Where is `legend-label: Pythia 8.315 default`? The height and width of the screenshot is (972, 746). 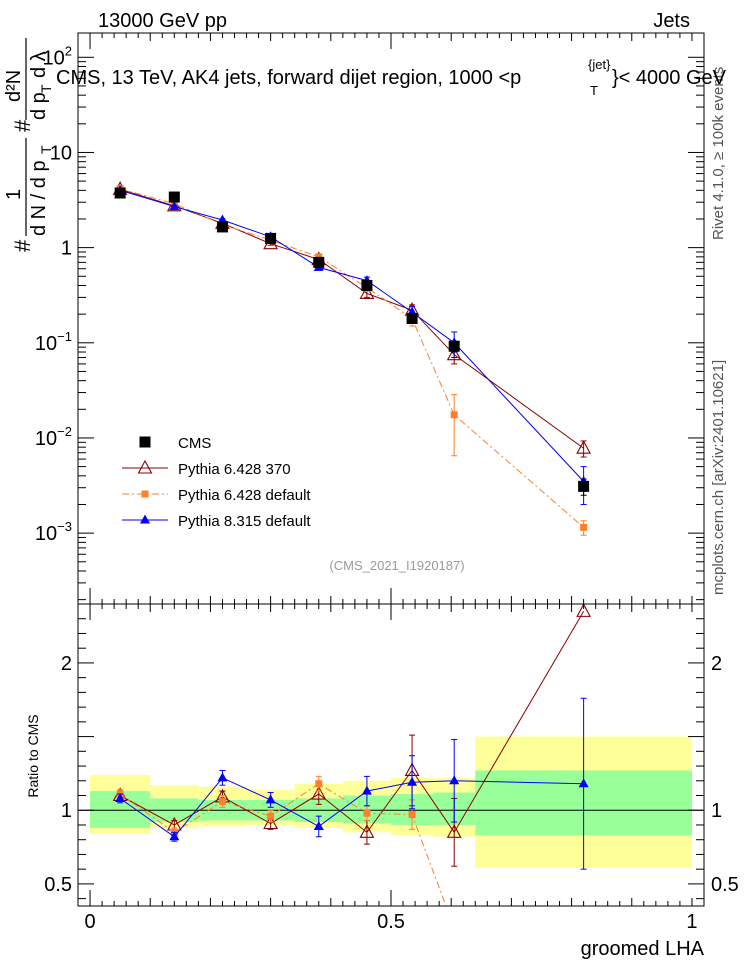 legend-label: Pythia 8.315 default is located at coordinates (244, 521).